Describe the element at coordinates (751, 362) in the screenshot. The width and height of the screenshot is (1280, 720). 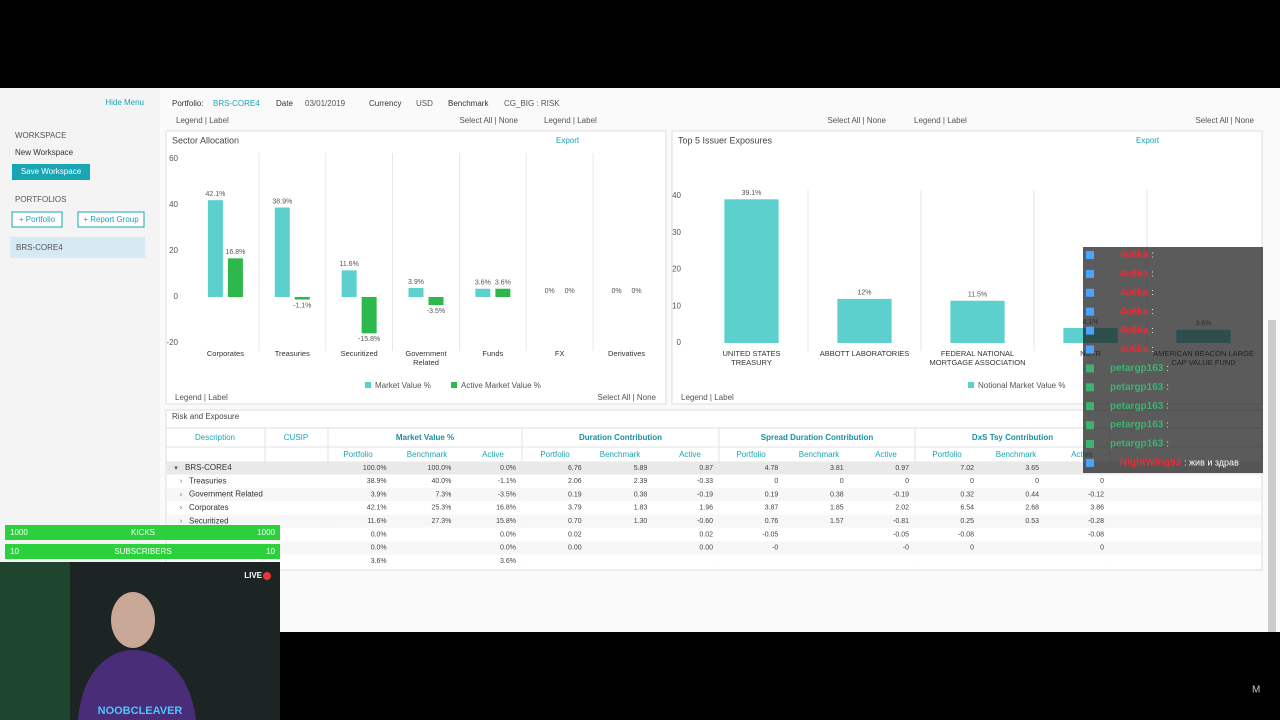
I see `x-tick-line: TREASURY` at that location.